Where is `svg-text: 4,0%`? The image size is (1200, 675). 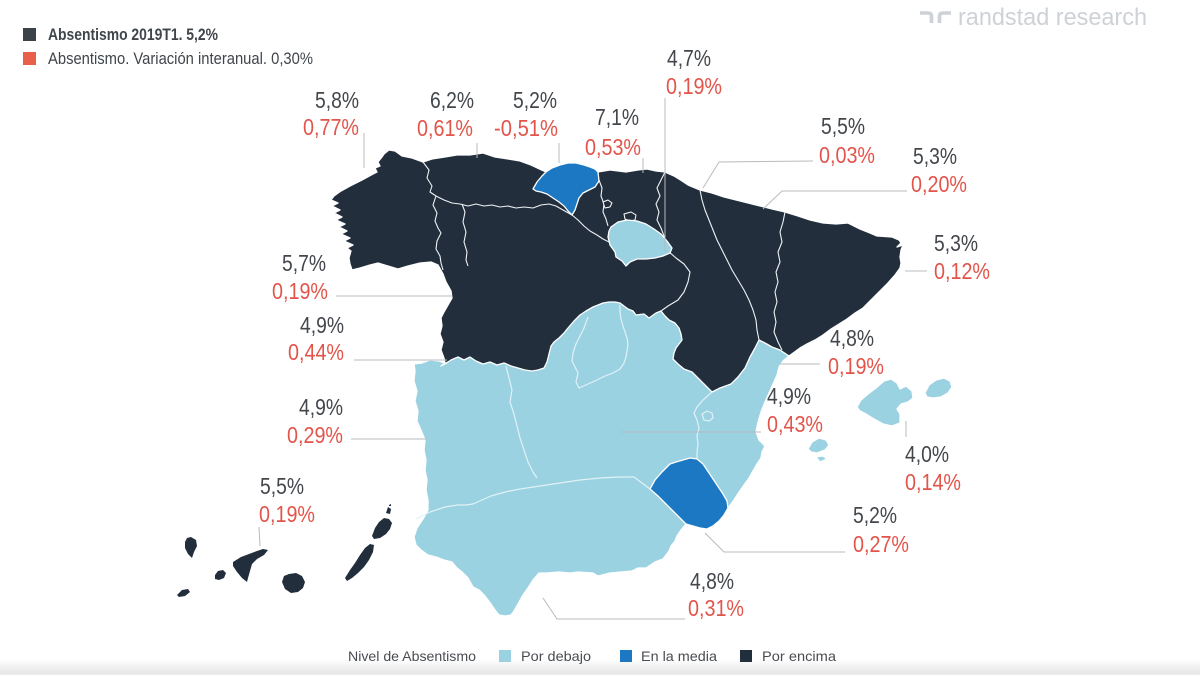
svg-text: 4,0% is located at coordinates (927, 454).